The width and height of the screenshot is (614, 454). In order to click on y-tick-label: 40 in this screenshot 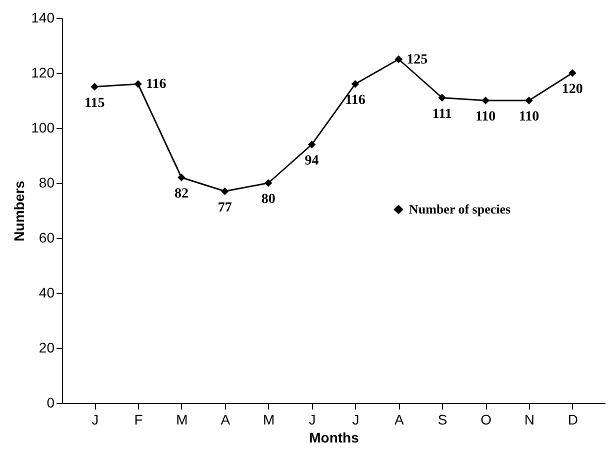, I will do `click(46, 292)`.